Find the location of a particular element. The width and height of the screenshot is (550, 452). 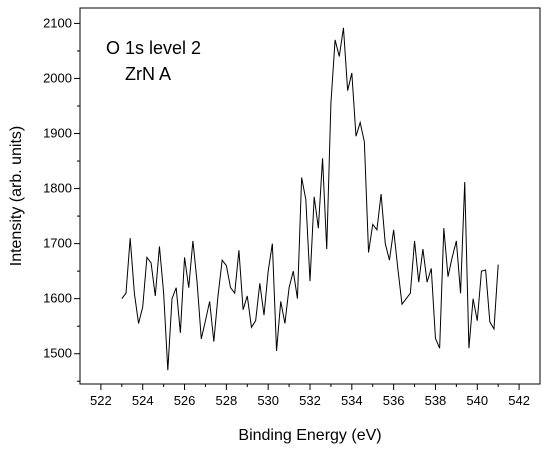

x-tick-label: 532 is located at coordinates (310, 400).